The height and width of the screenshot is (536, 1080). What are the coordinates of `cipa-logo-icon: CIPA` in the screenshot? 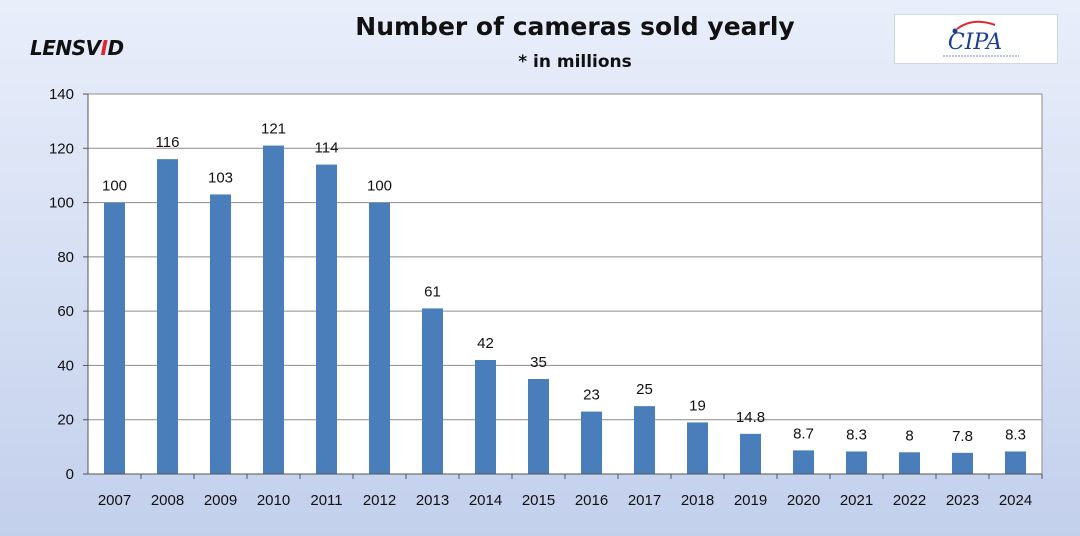 It's located at (981, 38).